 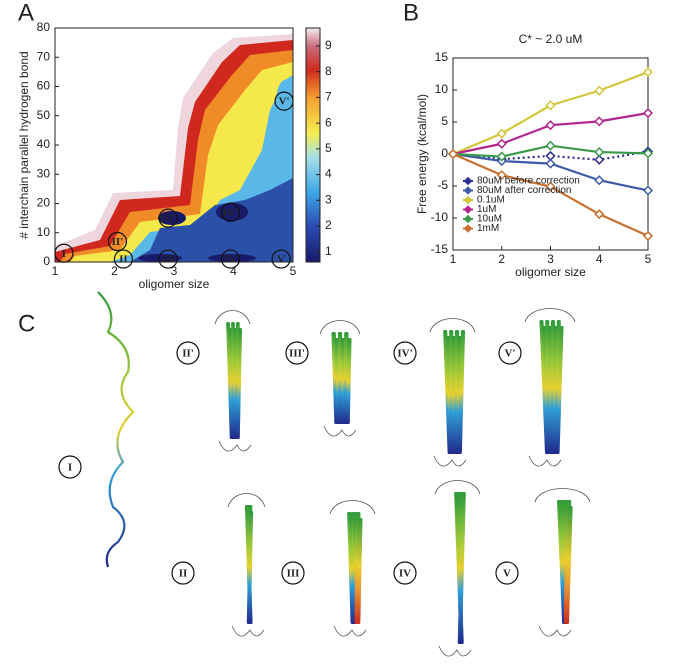 I want to click on structure-label: II', so click(x=188, y=354).